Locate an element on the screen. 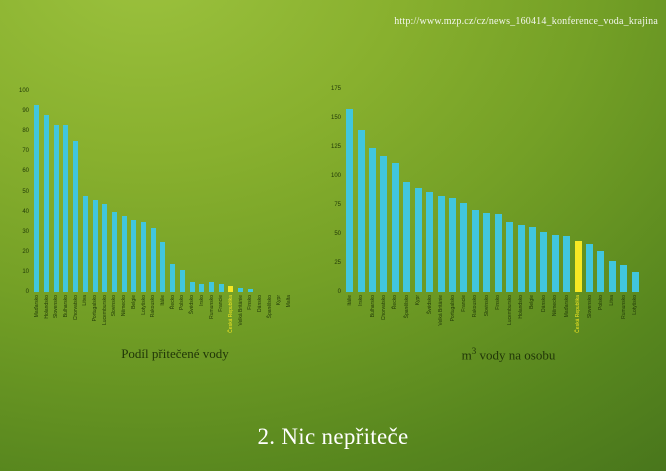 The image size is (666, 471). bar-slot: Švédsko is located at coordinates (192, 220).